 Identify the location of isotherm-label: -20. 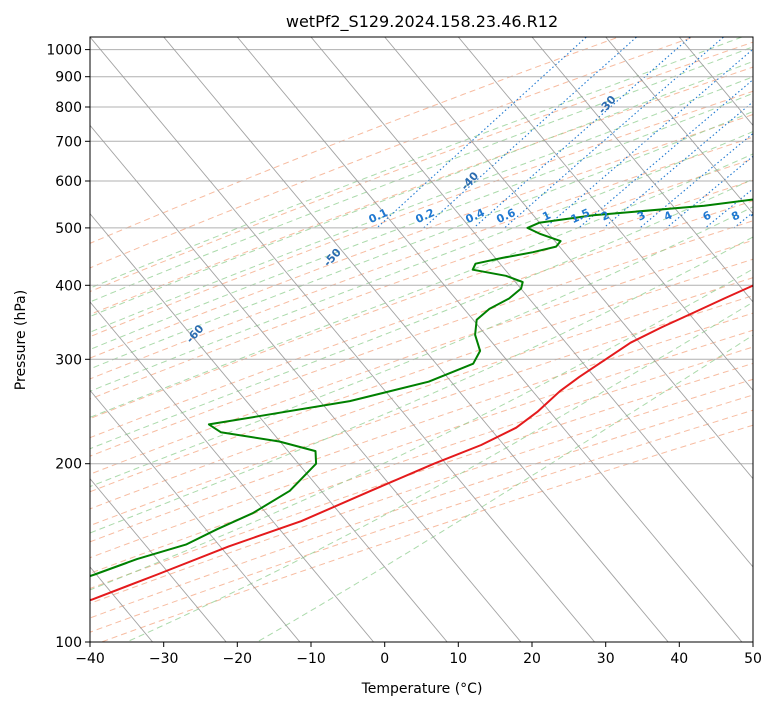
(744, 28).